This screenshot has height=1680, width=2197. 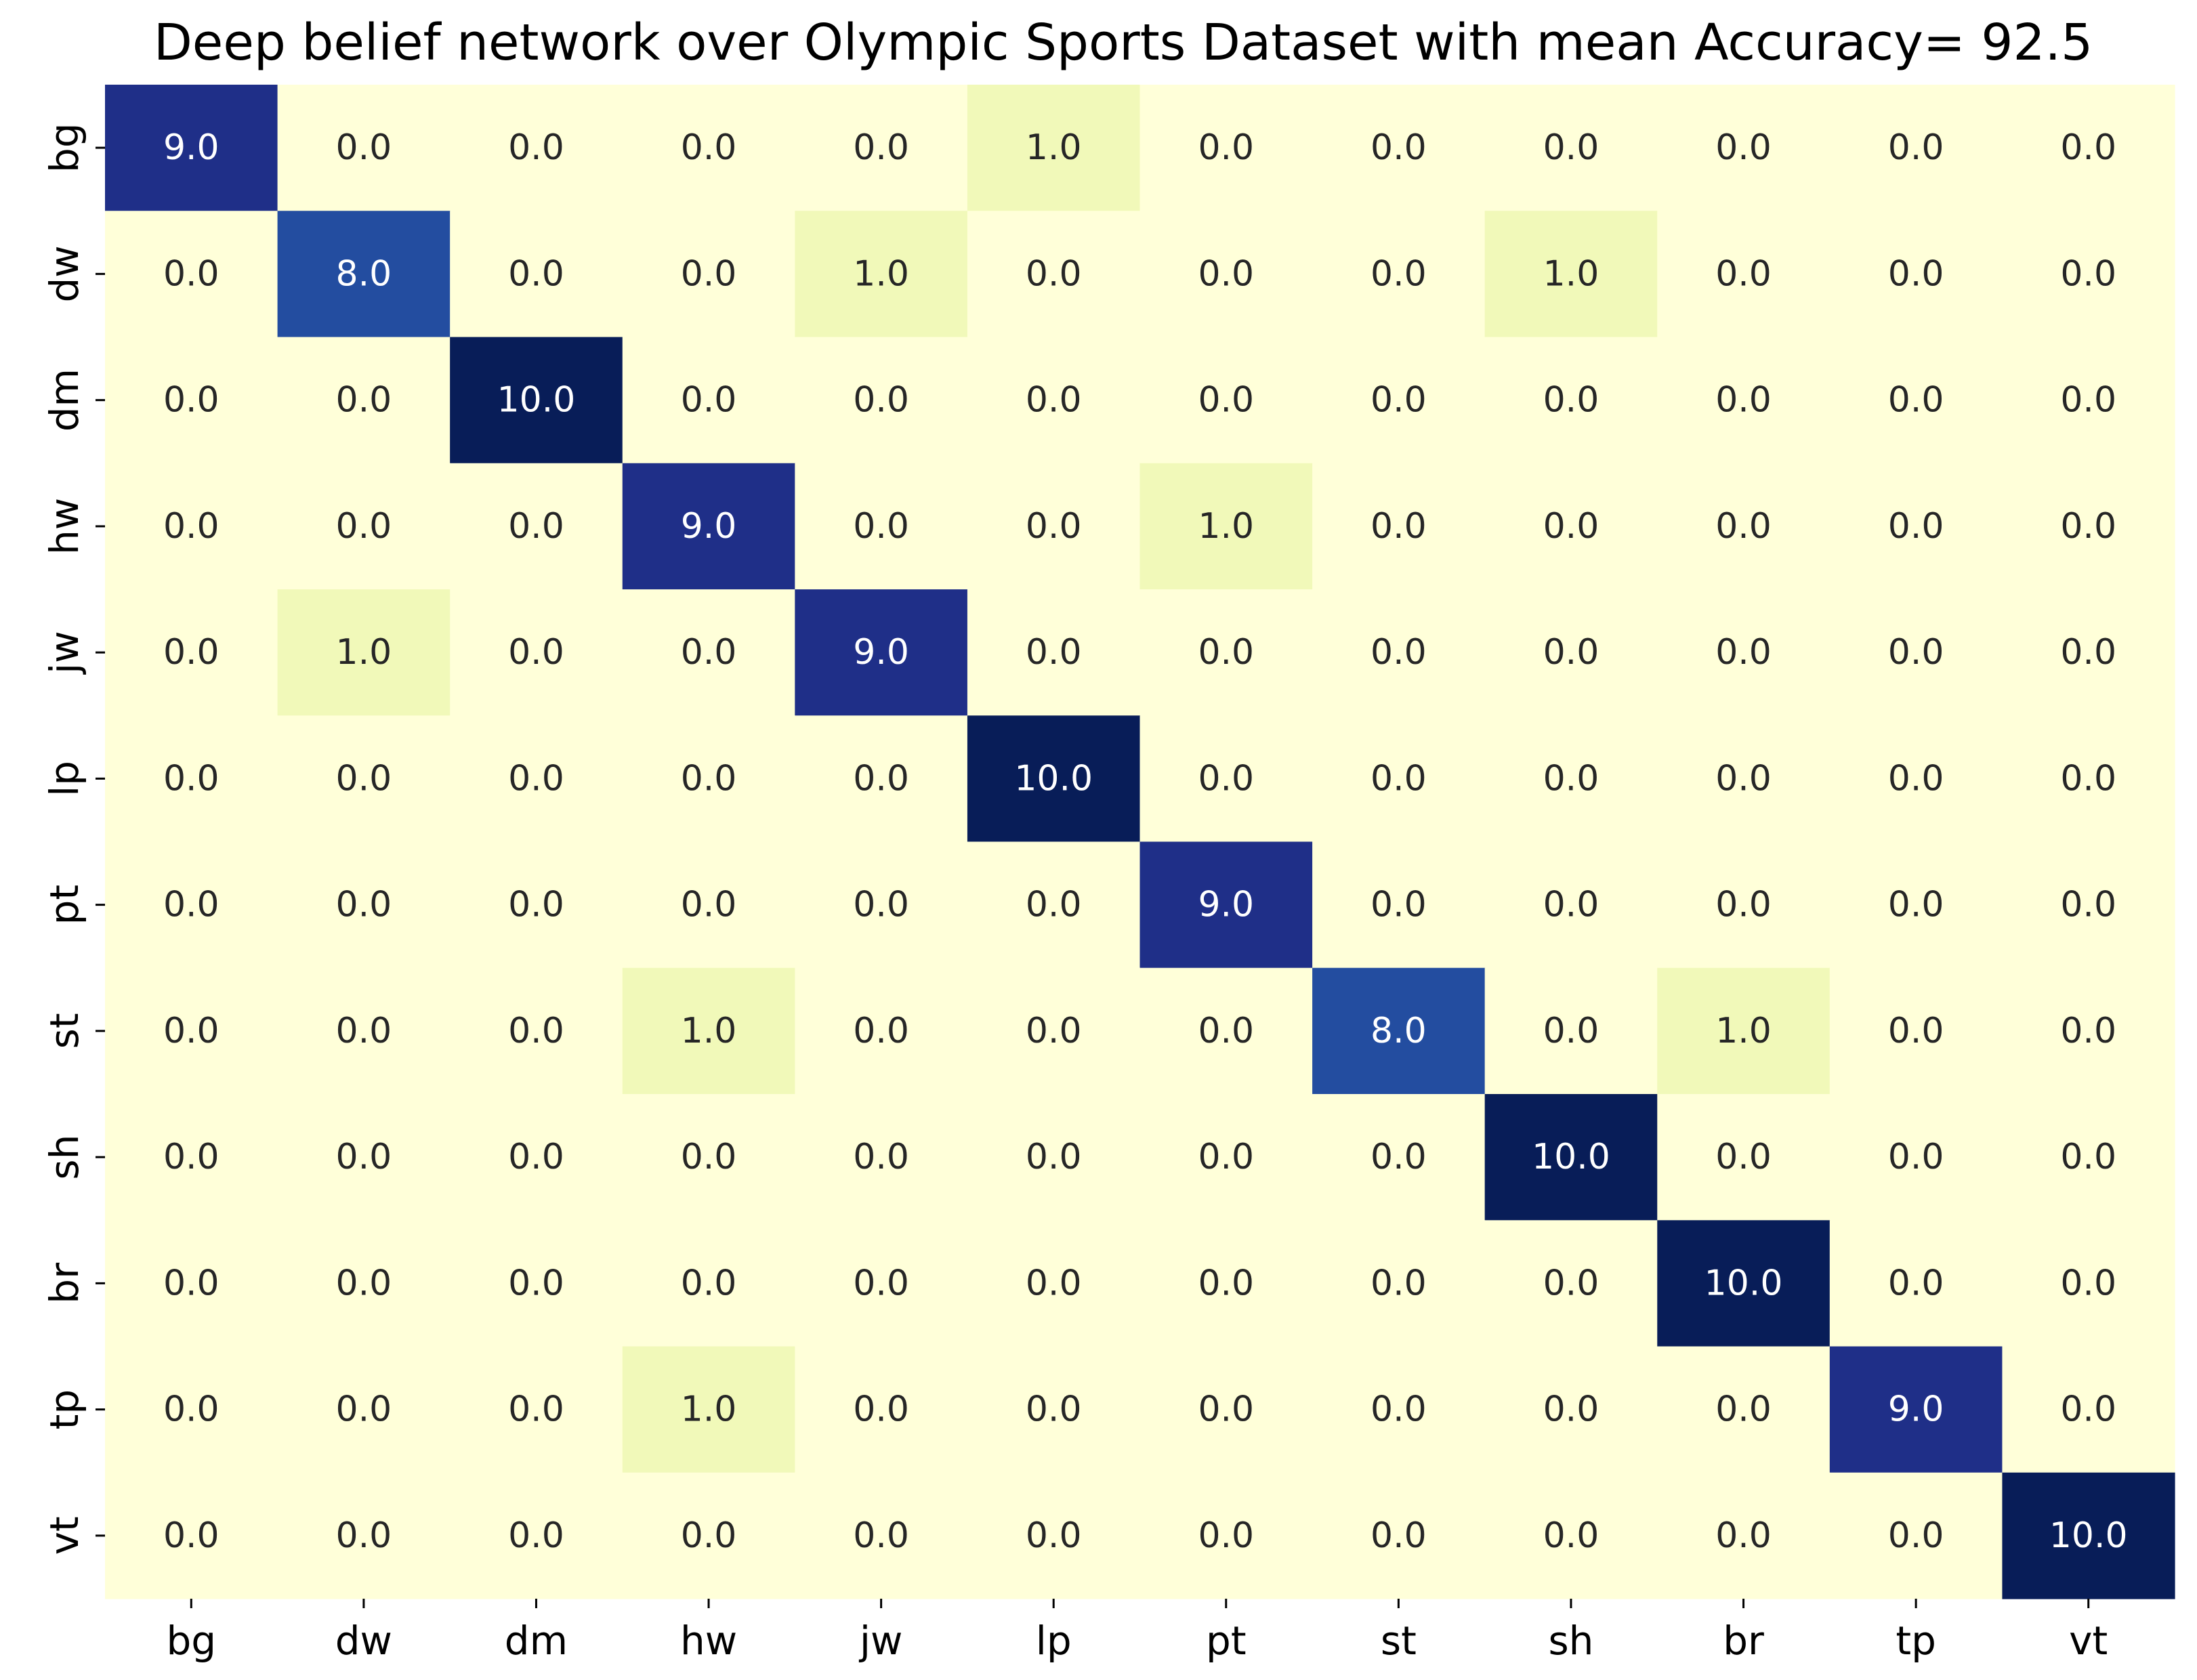 What do you see at coordinates (880, 1641) in the screenshot?
I see `x-tick-label-jw: jw` at bounding box center [880, 1641].